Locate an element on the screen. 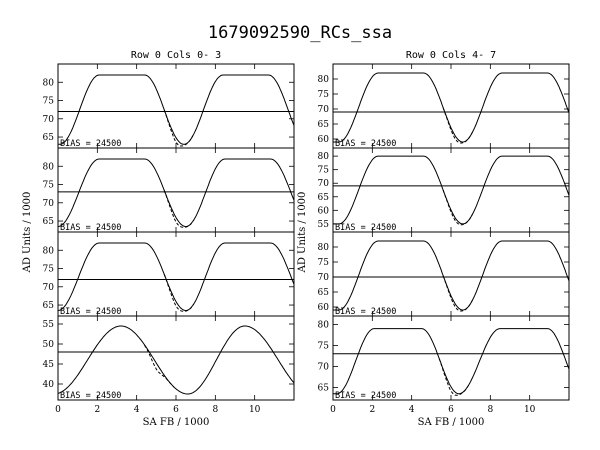  column-subtitle: Row 0 Cols 4- 7 is located at coordinates (451, 55).